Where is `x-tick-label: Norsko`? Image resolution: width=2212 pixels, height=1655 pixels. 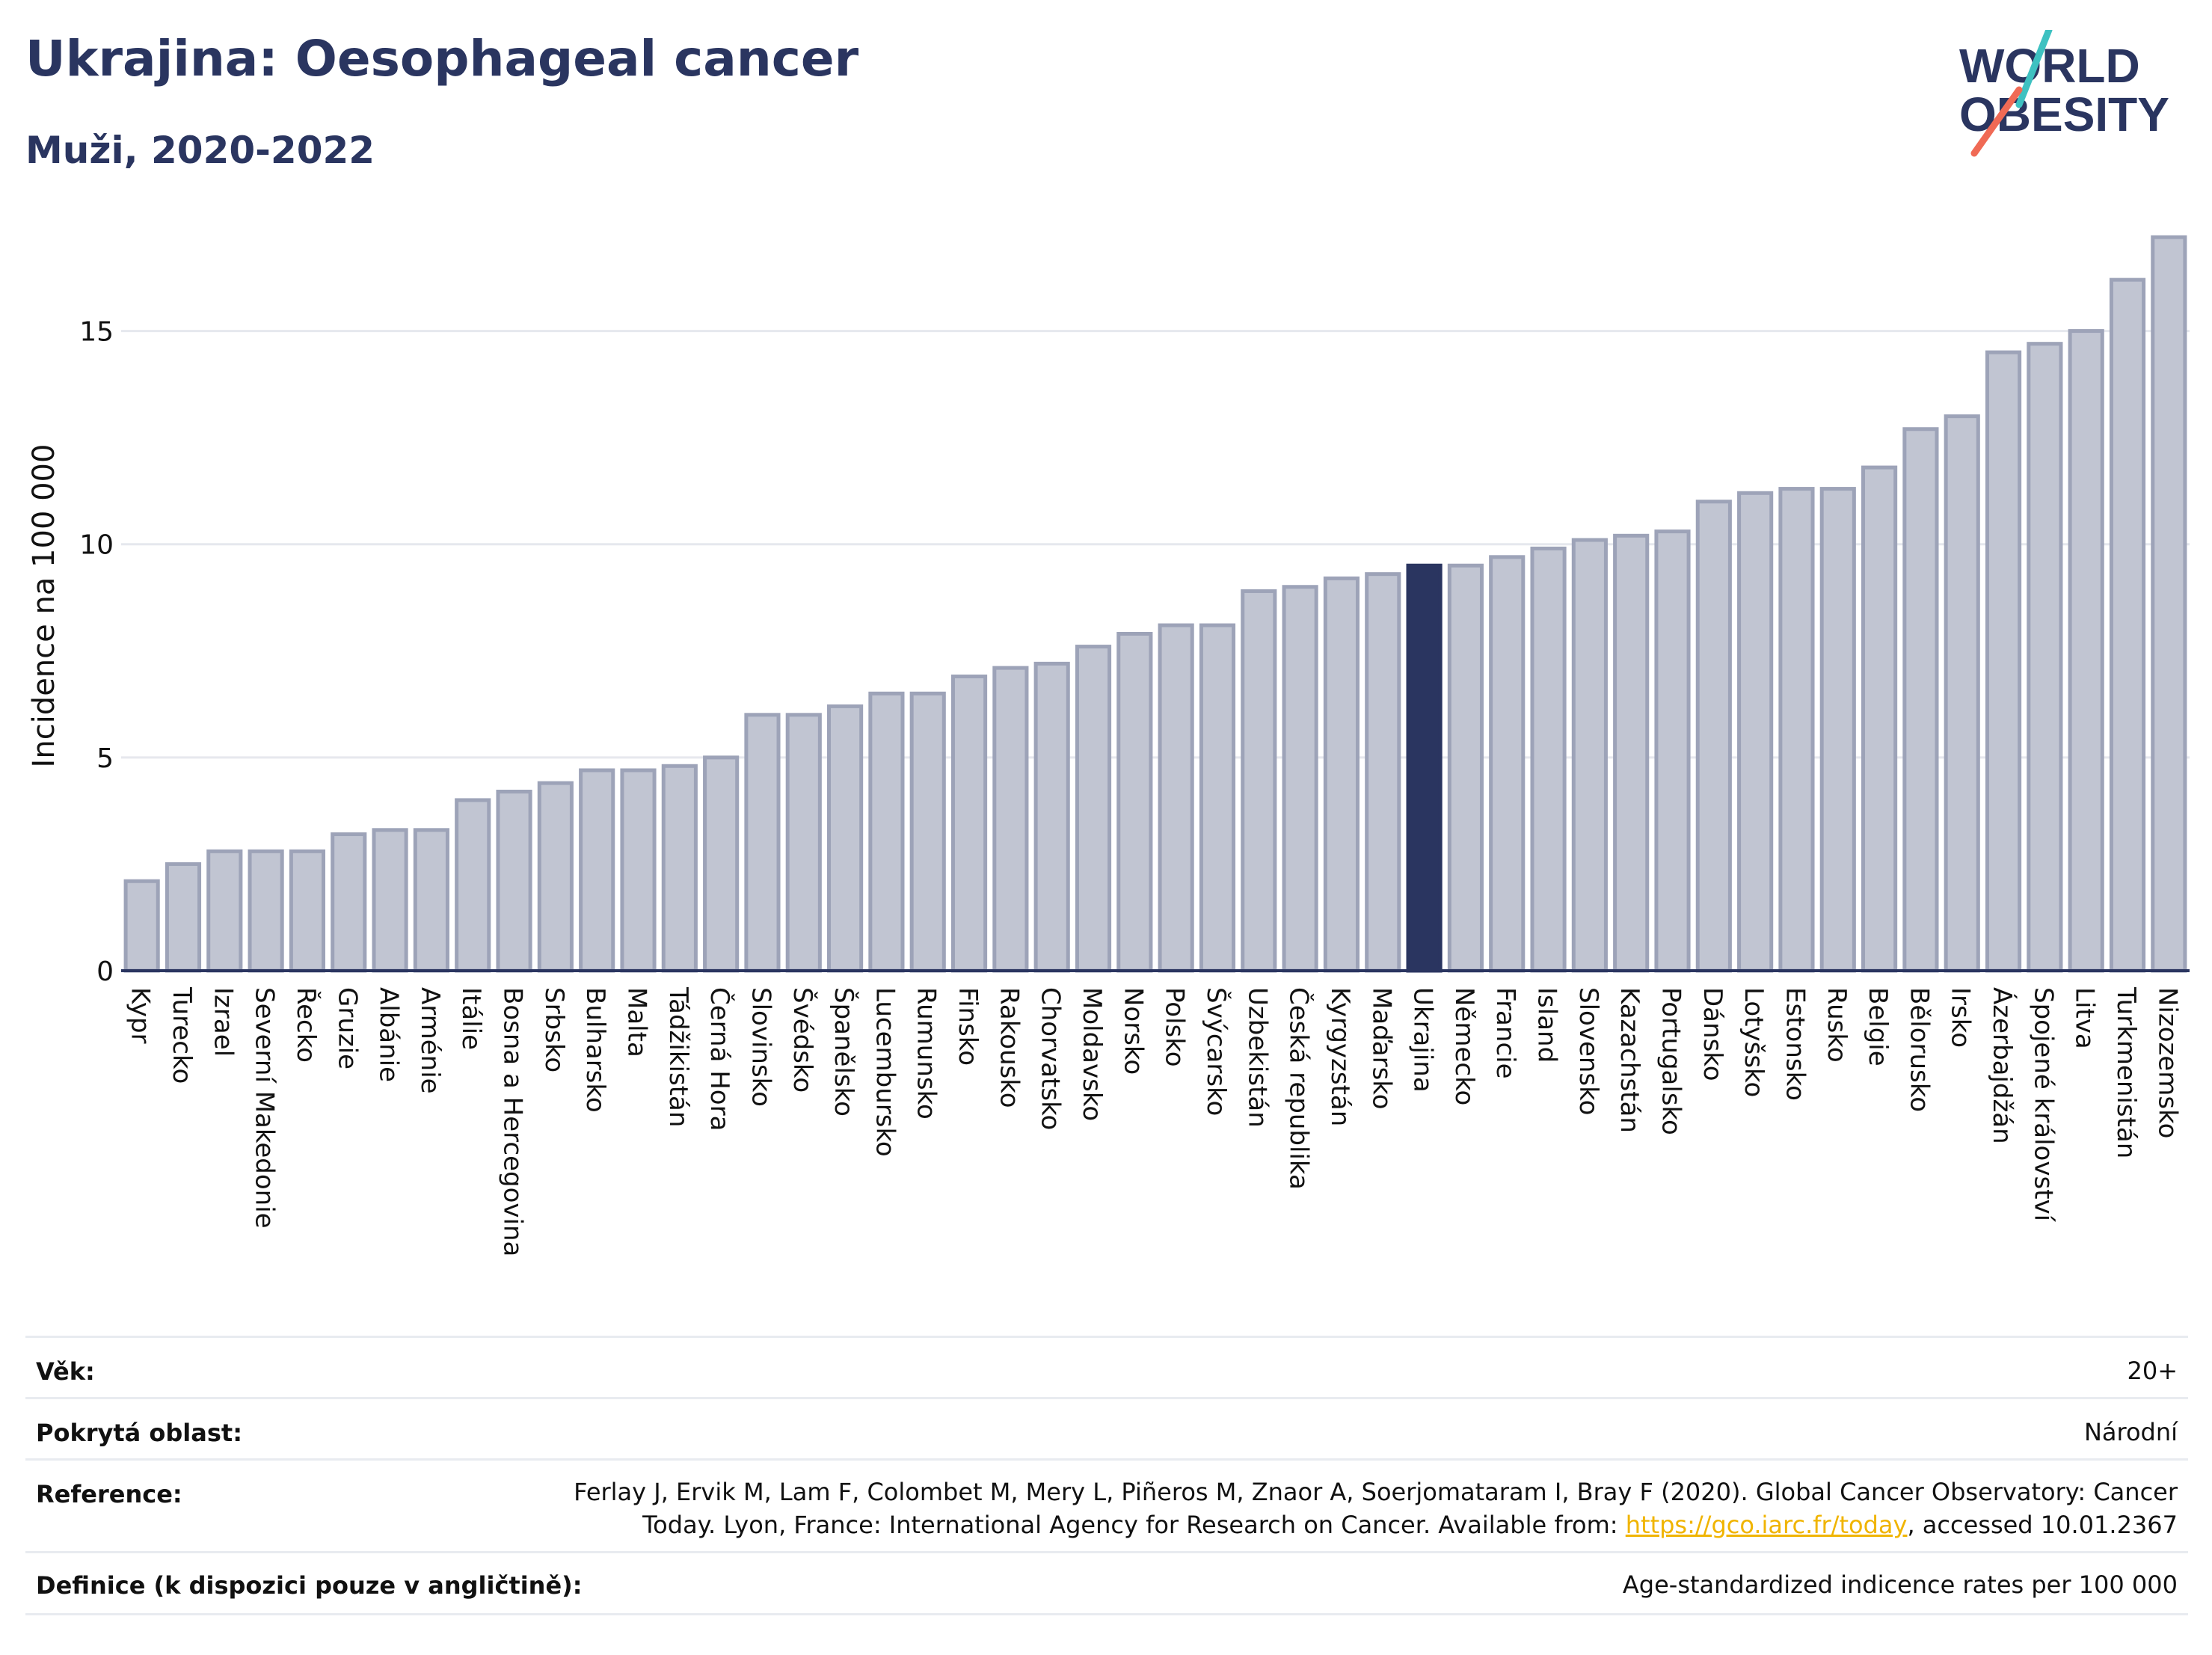
x-tick-label: Norsko is located at coordinates (1133, 1031).